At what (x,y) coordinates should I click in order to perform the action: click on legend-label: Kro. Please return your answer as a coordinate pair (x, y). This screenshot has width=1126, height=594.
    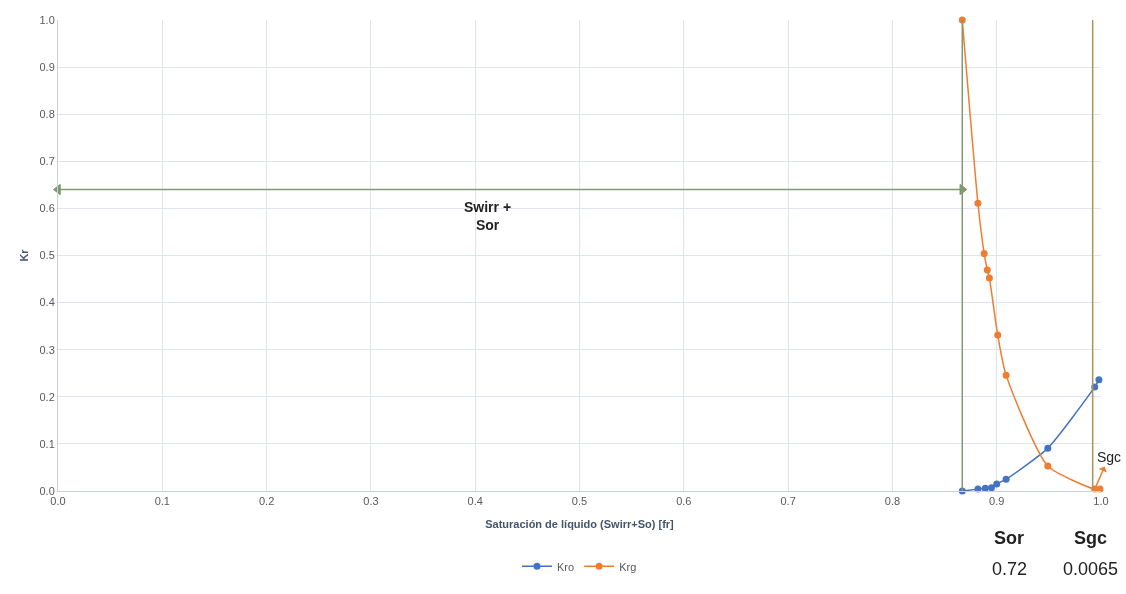
    Looking at the image, I should click on (566, 566).